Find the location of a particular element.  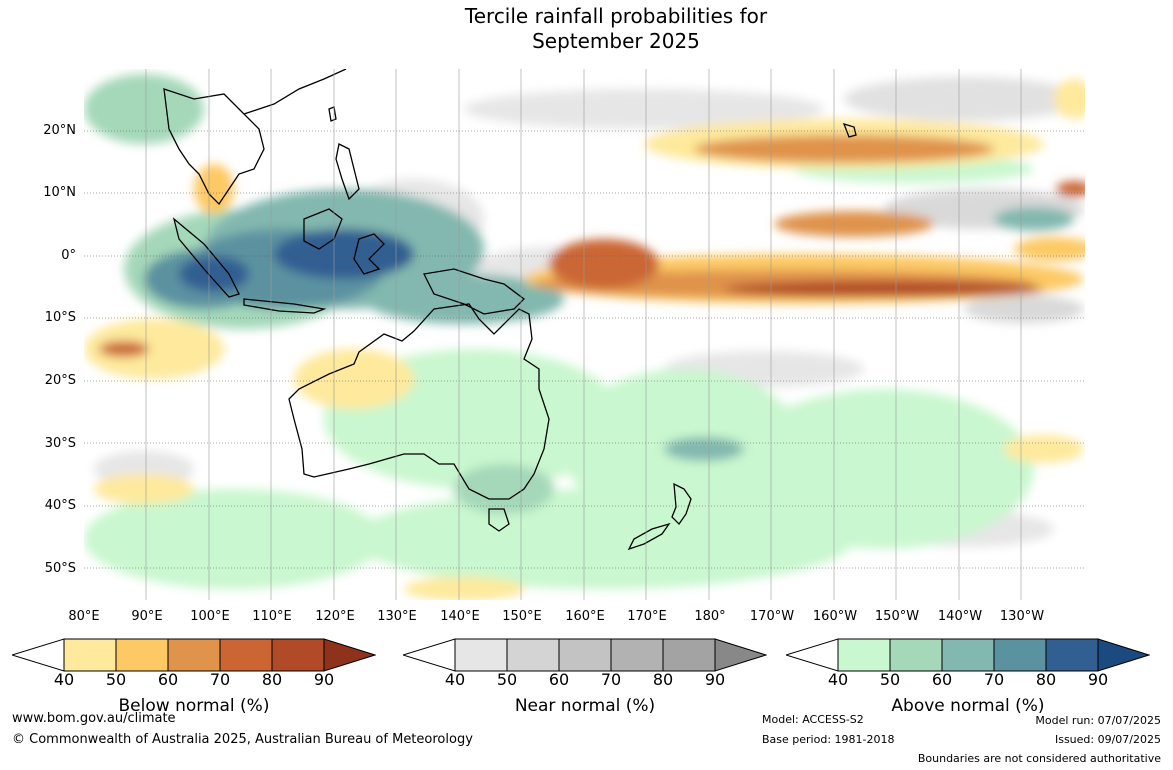

lat-label-10s: 10°S is located at coordinates (60, 317).